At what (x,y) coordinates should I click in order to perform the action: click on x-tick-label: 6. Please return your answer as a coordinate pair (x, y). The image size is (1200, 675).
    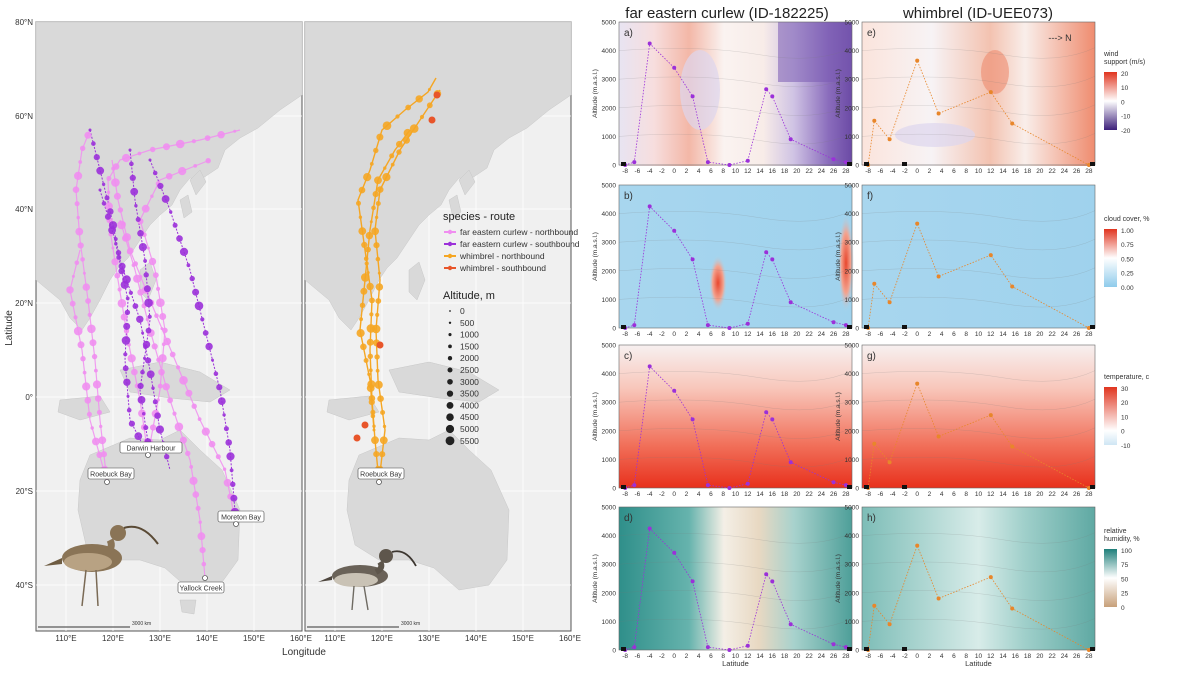
    Looking at the image, I should click on (711, 494).